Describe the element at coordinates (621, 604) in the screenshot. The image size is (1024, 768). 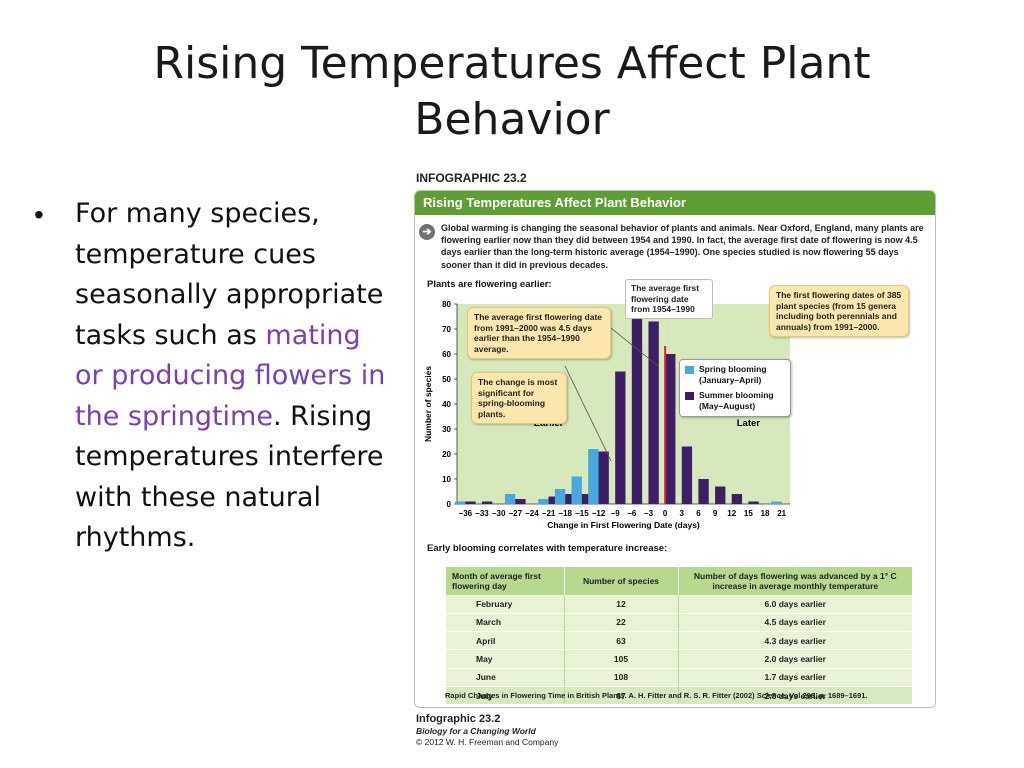
I see `table-cell-species: 12` at that location.